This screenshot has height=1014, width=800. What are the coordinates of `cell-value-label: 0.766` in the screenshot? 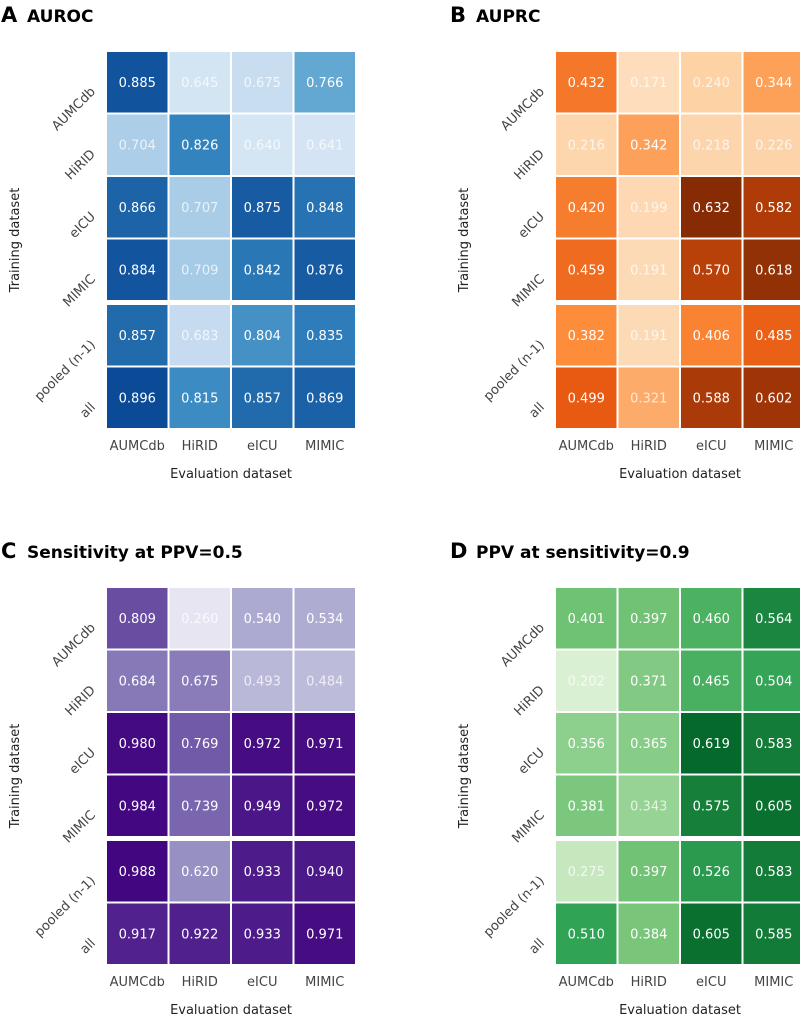 It's located at (324, 83).